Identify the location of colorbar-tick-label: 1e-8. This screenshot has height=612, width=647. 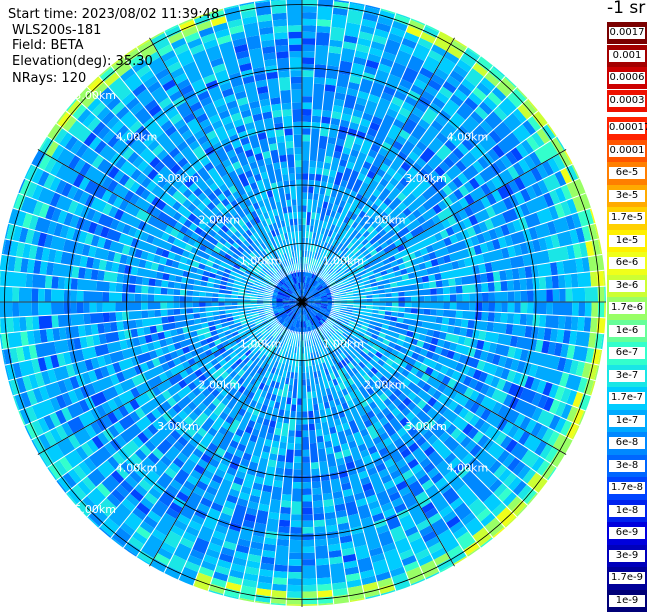
(627, 511).